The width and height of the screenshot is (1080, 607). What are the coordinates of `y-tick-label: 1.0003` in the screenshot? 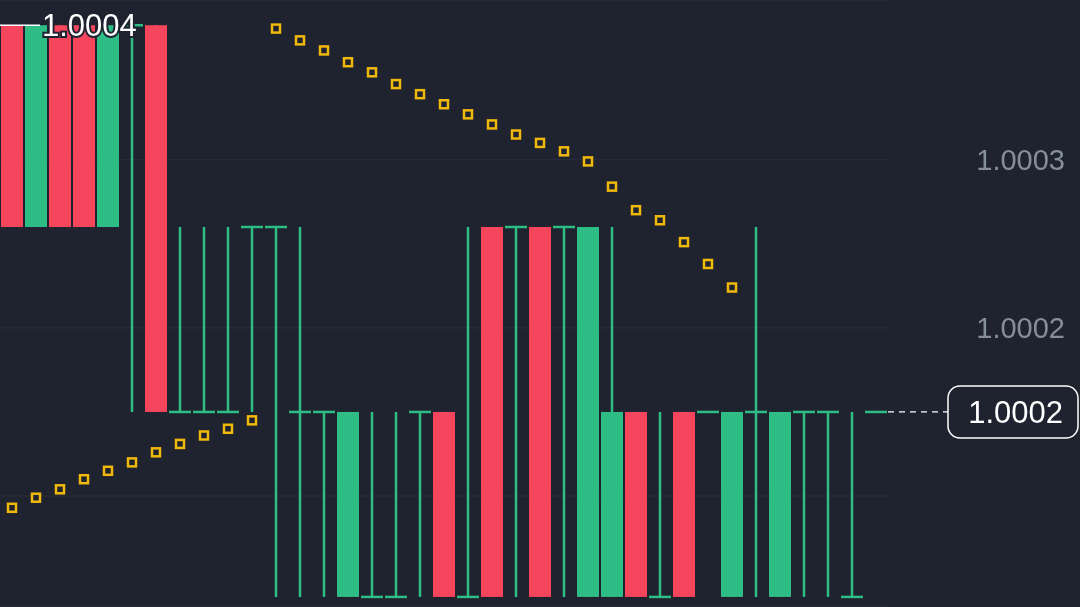 It's located at (1020, 159).